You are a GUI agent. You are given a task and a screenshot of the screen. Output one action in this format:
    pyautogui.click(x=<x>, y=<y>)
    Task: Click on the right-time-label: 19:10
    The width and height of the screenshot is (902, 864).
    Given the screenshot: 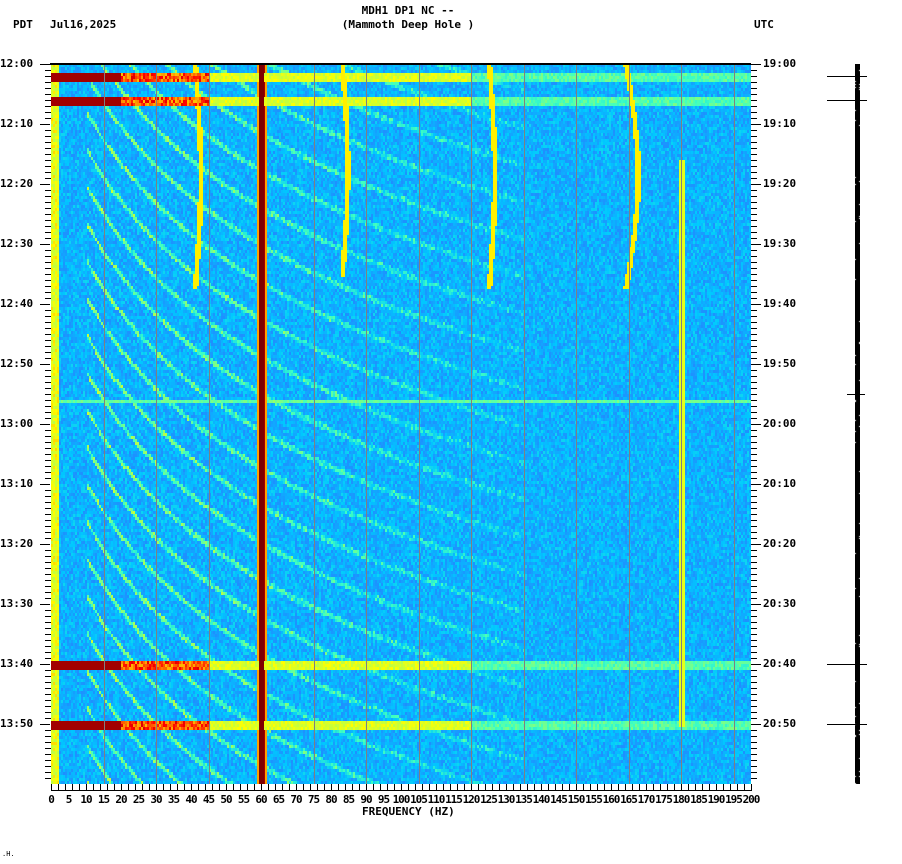 What is the action you would take?
    pyautogui.click(x=780, y=123)
    